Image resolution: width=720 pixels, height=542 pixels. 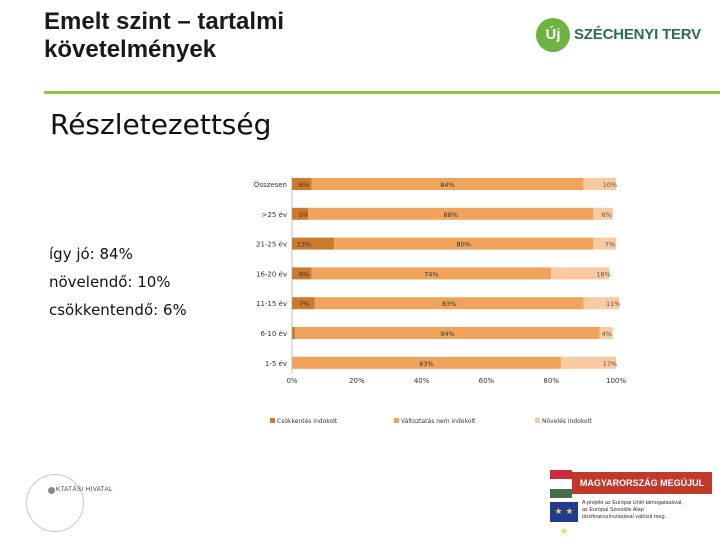 I want to click on x-tick-label: 40%, so click(x=422, y=381).